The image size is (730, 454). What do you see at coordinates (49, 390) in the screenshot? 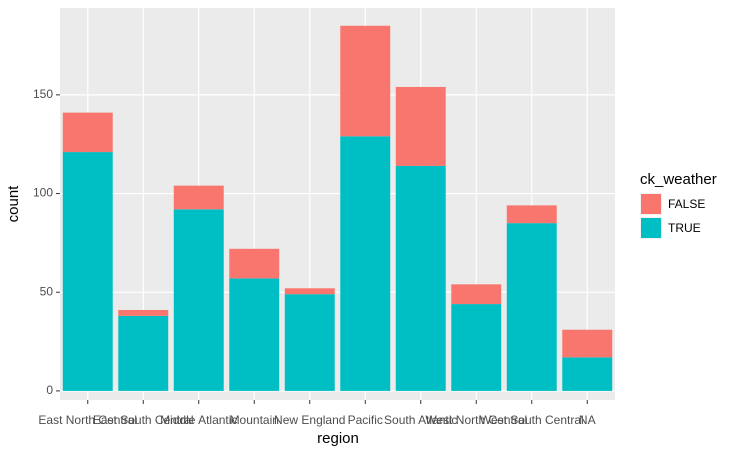
I see `y-tick-label: 0` at bounding box center [49, 390].